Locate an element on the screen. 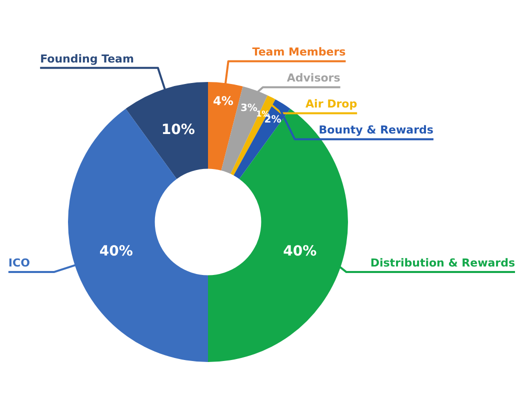  data-label: 3% is located at coordinates (249, 108).